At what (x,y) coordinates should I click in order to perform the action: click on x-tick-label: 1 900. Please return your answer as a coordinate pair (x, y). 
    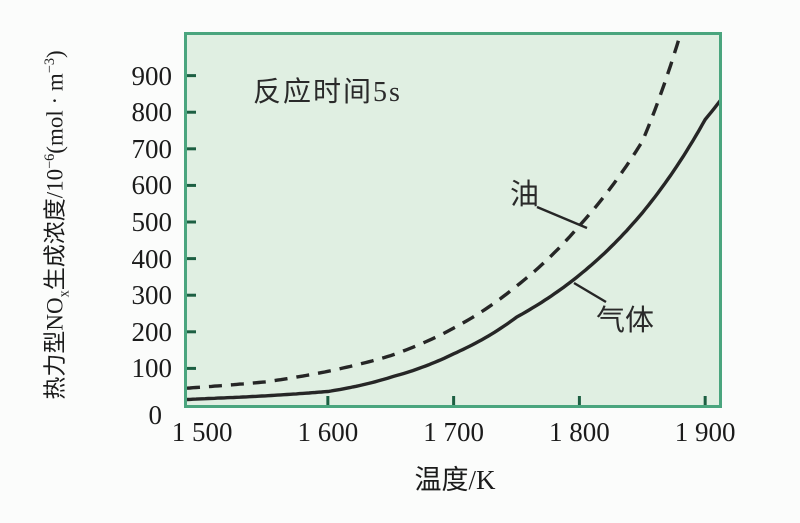
    Looking at the image, I should click on (705, 432).